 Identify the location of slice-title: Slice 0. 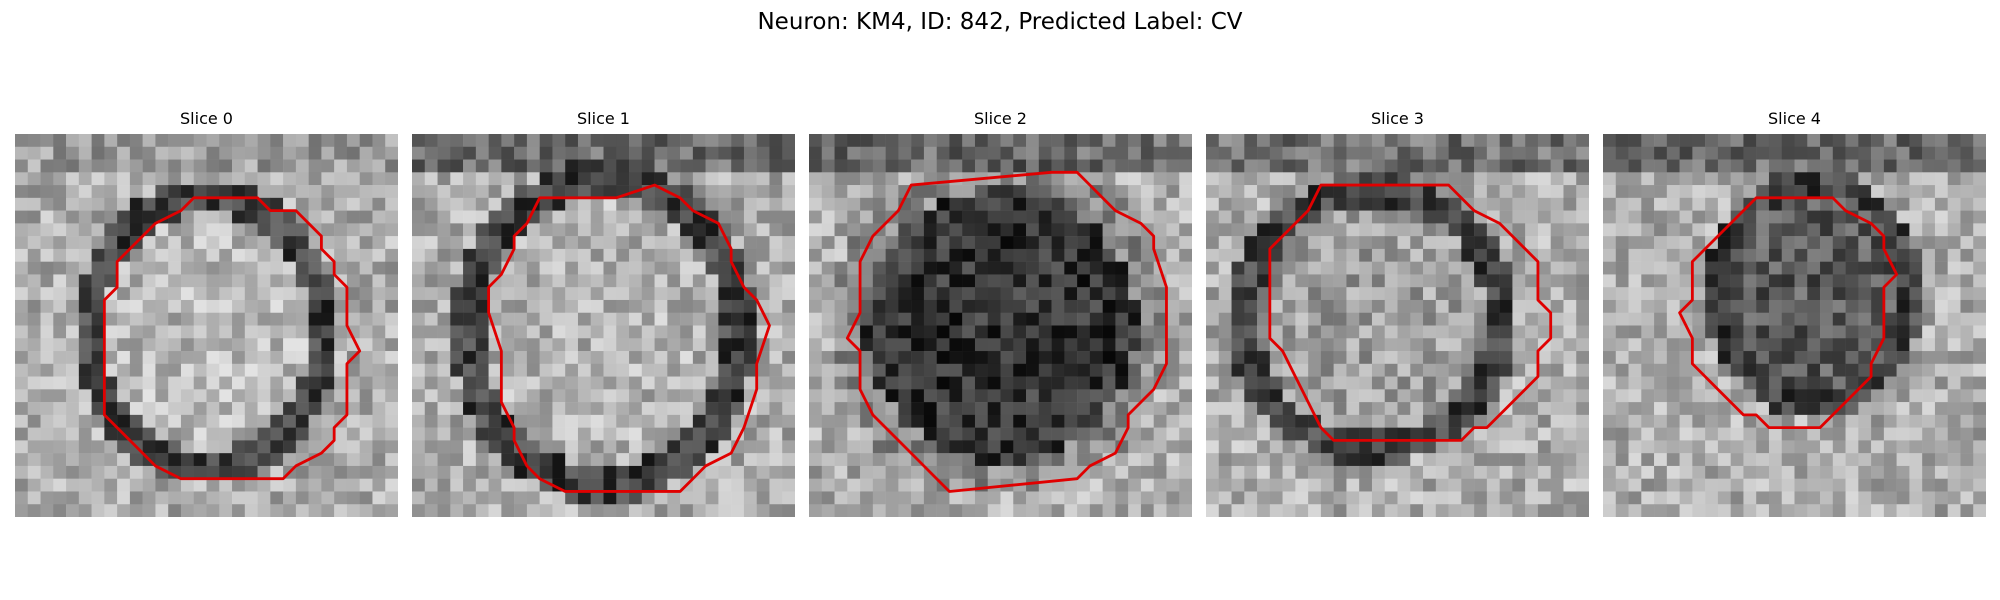
(206, 118).